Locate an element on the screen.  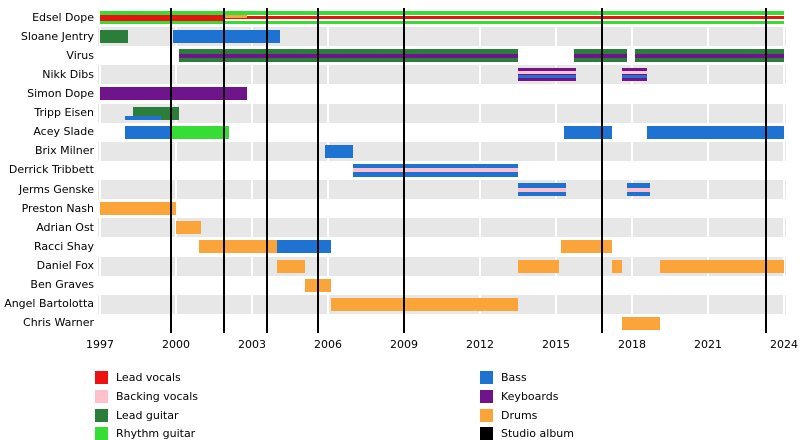
member-label: Preston Nash is located at coordinates (57, 208).